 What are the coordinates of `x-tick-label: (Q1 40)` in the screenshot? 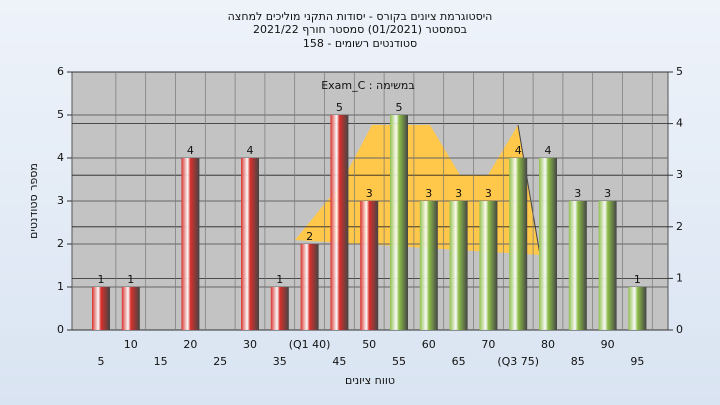 It's located at (310, 344).